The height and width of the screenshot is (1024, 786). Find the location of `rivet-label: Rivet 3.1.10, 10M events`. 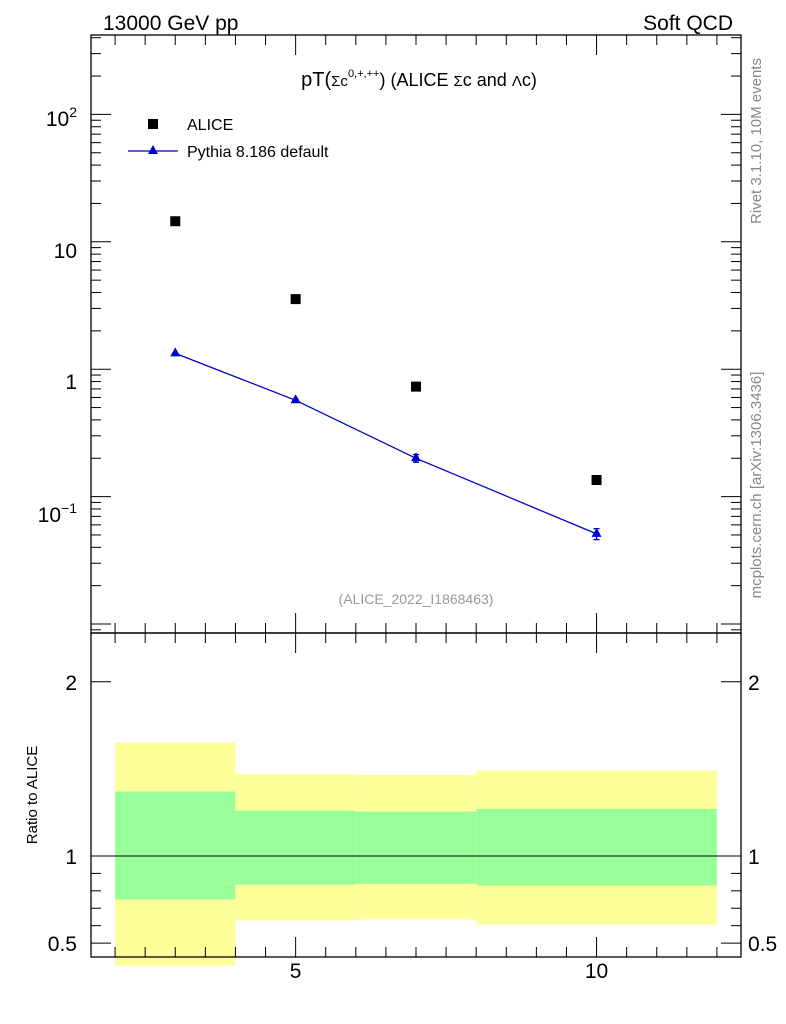

rivet-label: Rivet 3.1.10, 10M events is located at coordinates (756, 141).